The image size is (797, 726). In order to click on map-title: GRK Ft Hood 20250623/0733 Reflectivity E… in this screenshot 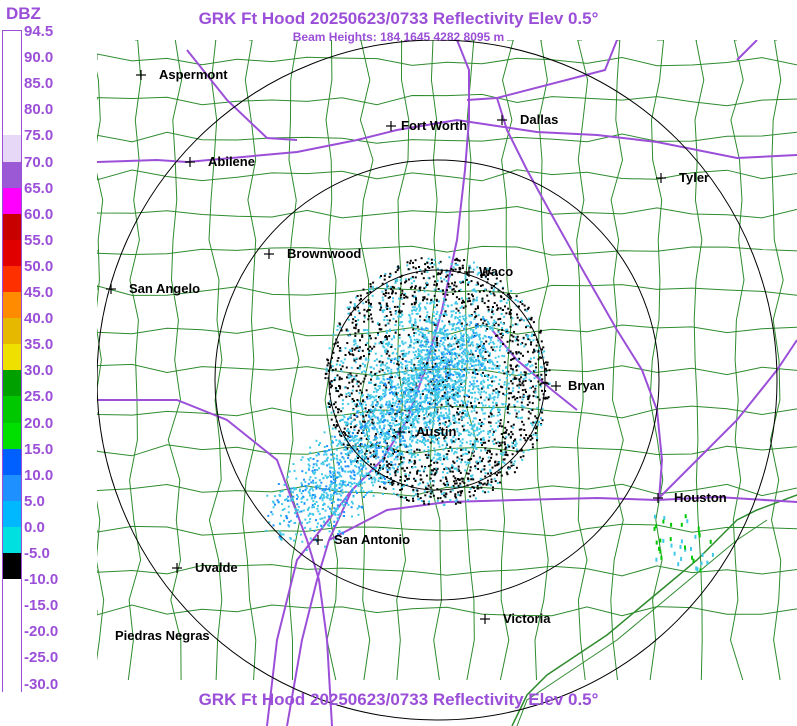, I will do `click(398, 18)`.